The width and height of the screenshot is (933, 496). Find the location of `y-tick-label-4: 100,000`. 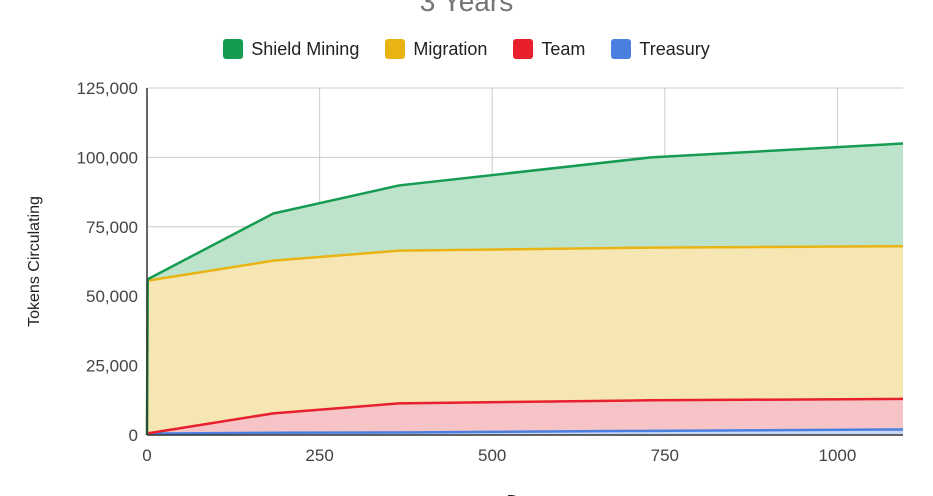

y-tick-label-4: 100,000 is located at coordinates (107, 157).